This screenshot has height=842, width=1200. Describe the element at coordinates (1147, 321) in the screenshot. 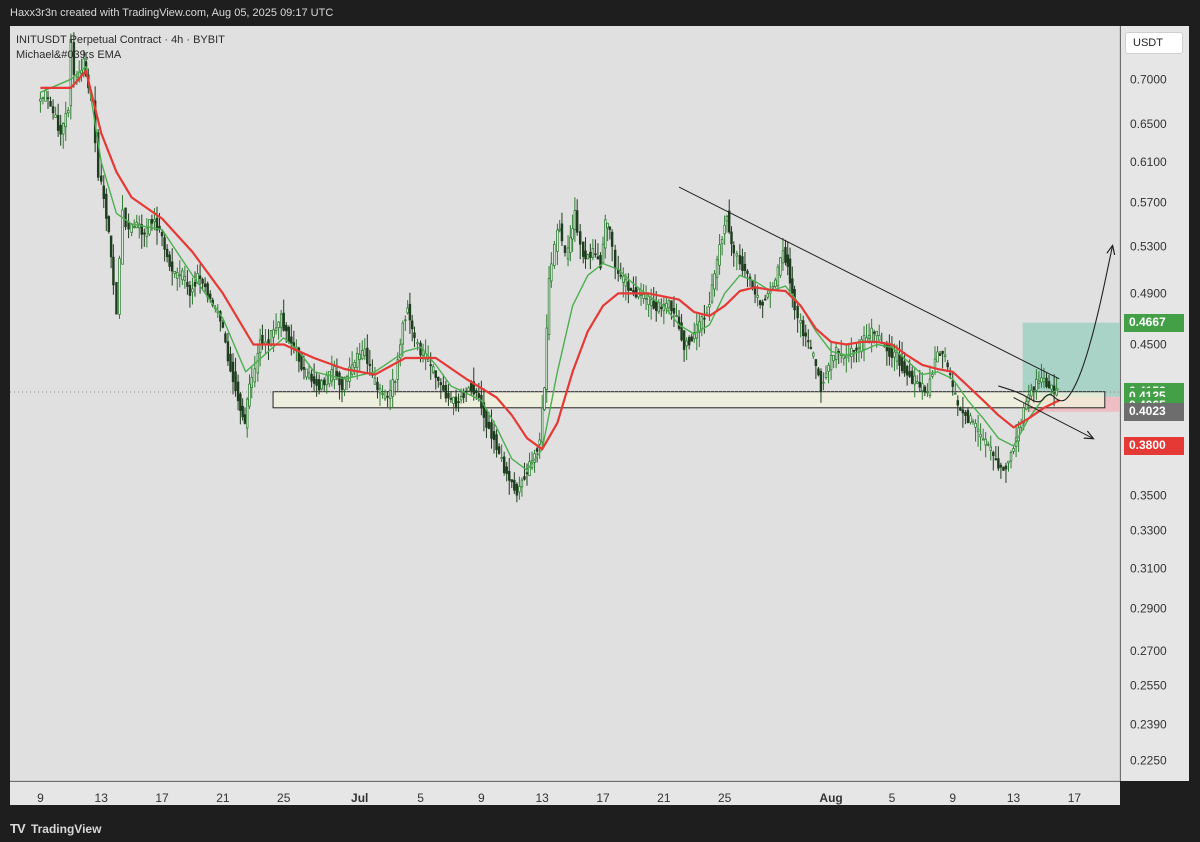

I see `price-tag-value: 0.4667` at that location.